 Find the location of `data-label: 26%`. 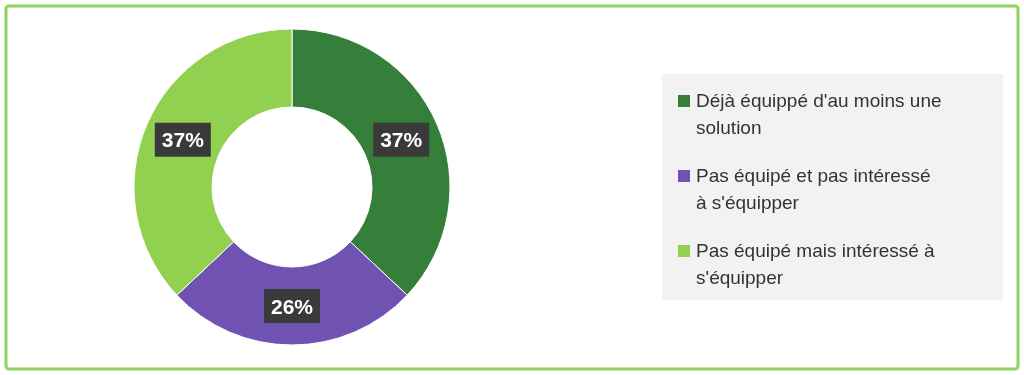

data-label: 26% is located at coordinates (292, 306).